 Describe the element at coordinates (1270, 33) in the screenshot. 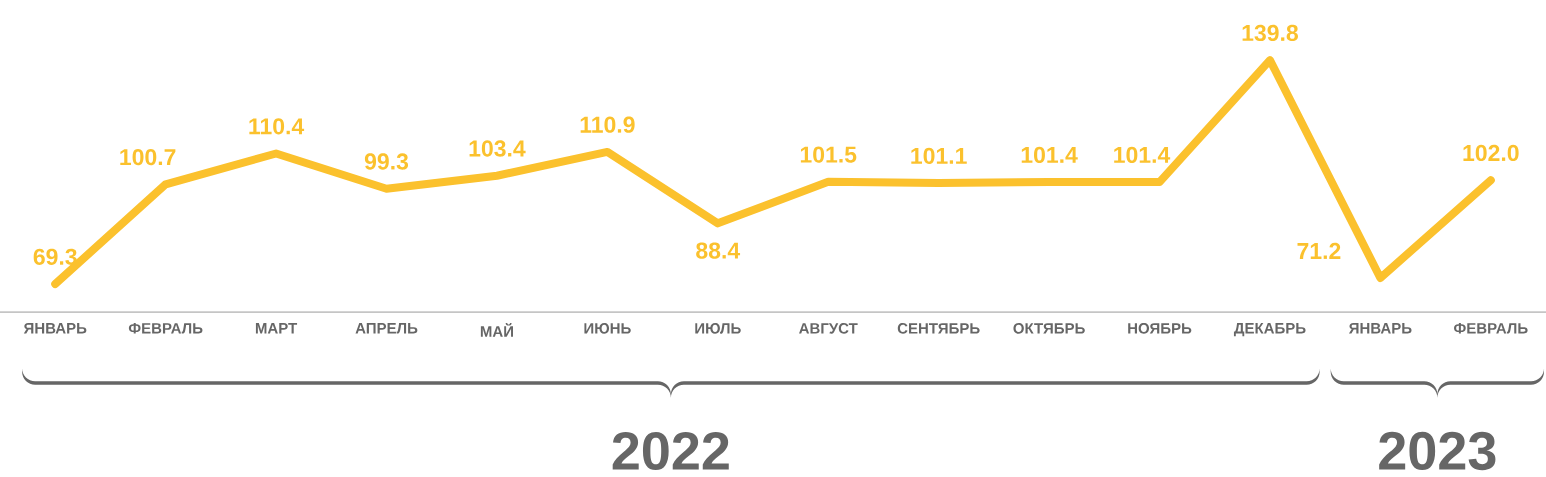

I see `data-label: 139.8` at that location.